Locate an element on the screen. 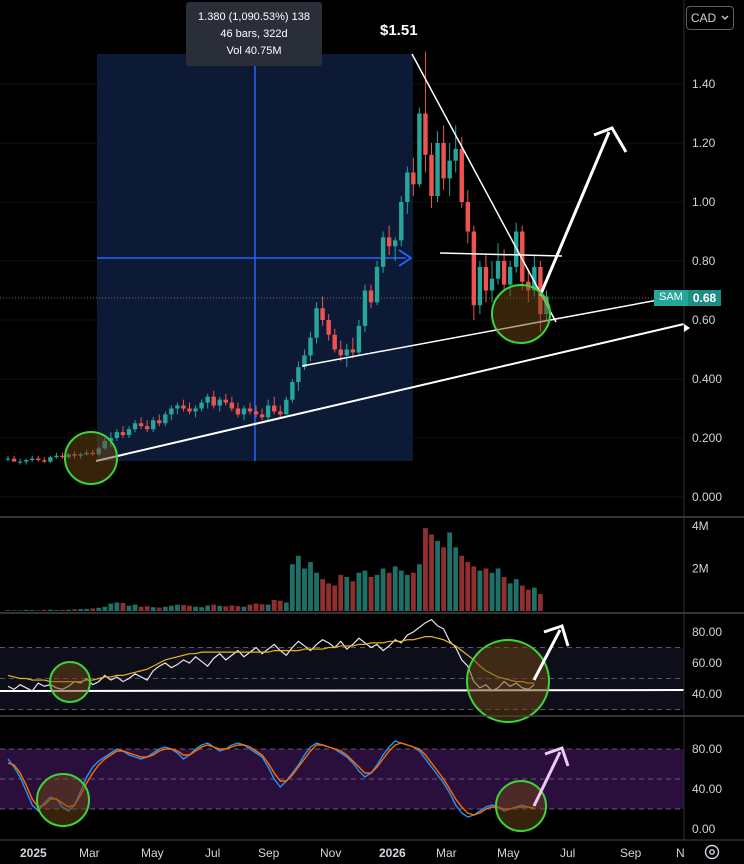 Image resolution: width=744 pixels, height=864 pixels. rsi-line is located at coordinates (271, 655).